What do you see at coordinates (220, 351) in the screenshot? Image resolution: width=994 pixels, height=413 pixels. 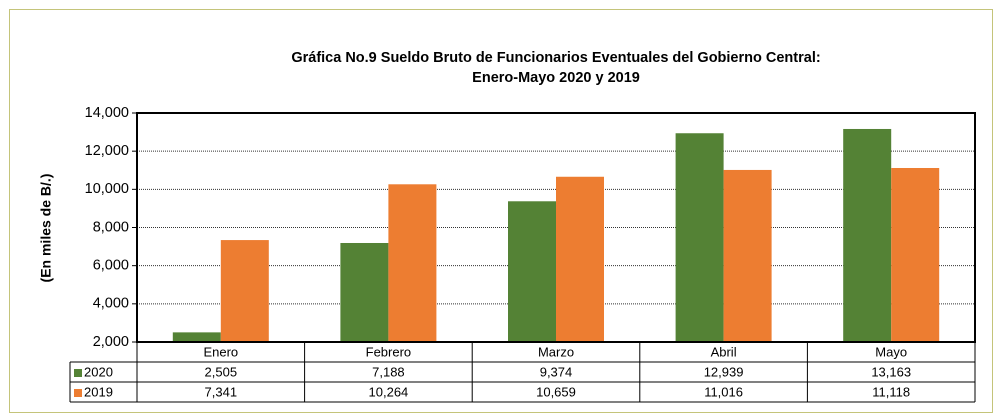 I see `x-tick-label: Enero` at bounding box center [220, 351].